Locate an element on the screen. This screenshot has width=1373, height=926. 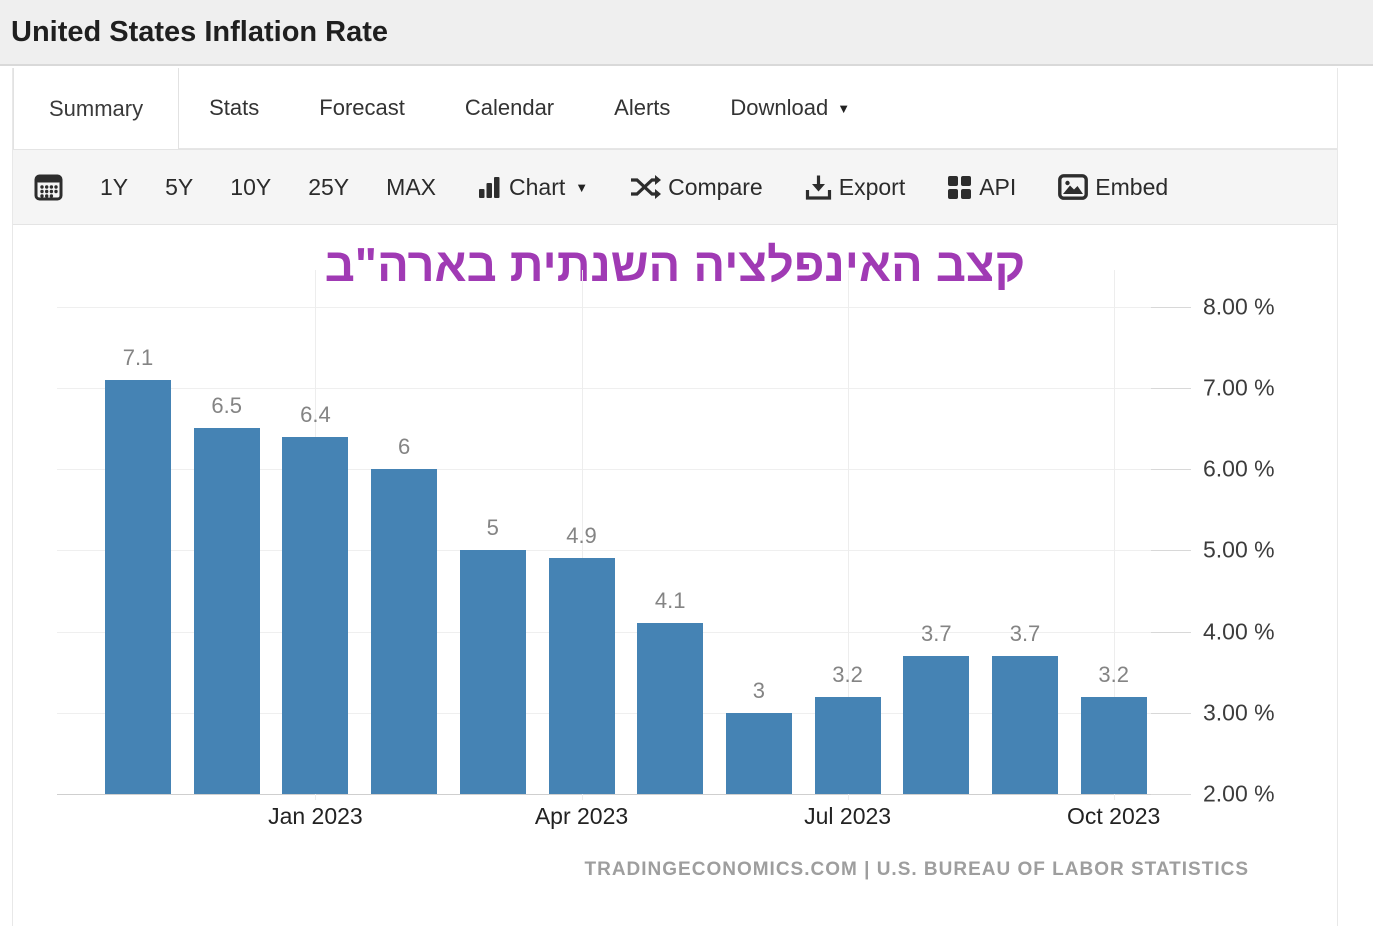
range-1y-button: 1Y is located at coordinates (114, 186).